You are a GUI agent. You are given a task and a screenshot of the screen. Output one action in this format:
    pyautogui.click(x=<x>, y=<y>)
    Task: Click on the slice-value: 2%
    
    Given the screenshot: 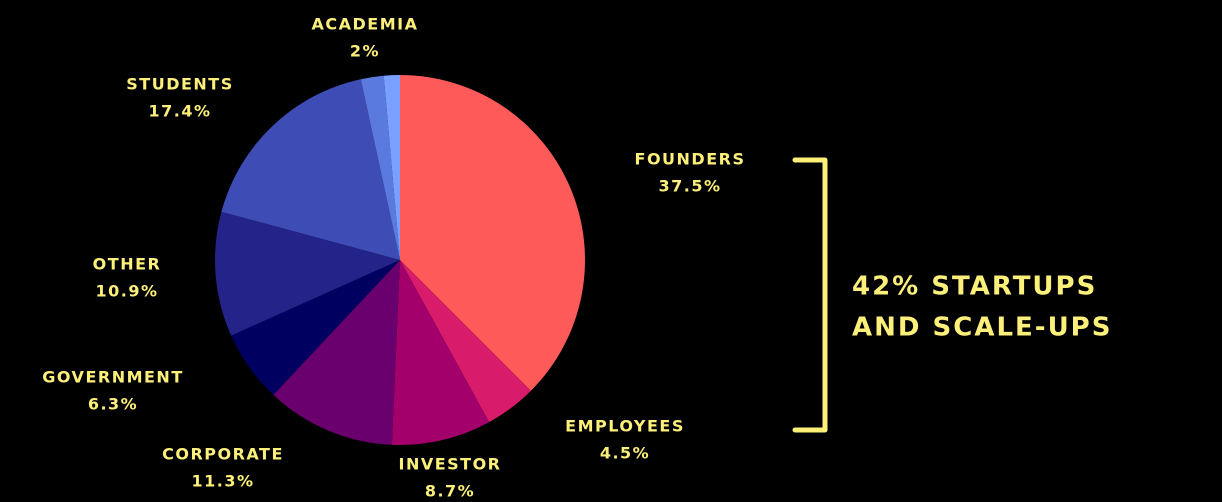 What is the action you would take?
    pyautogui.click(x=365, y=51)
    